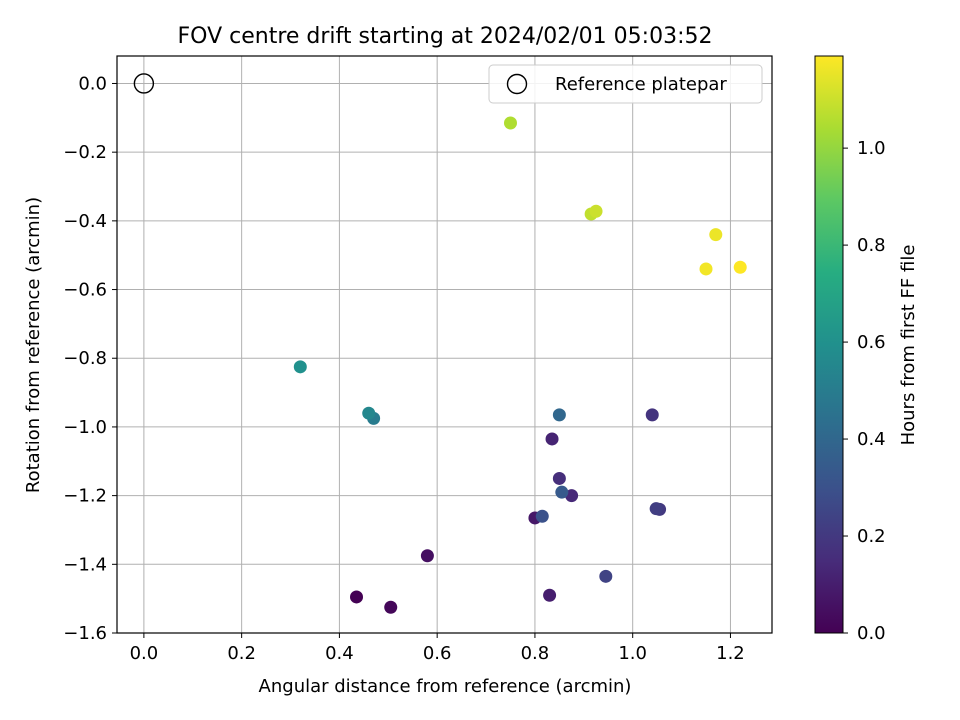  I want to click on x-tick-label: 0.8, so click(535, 653).